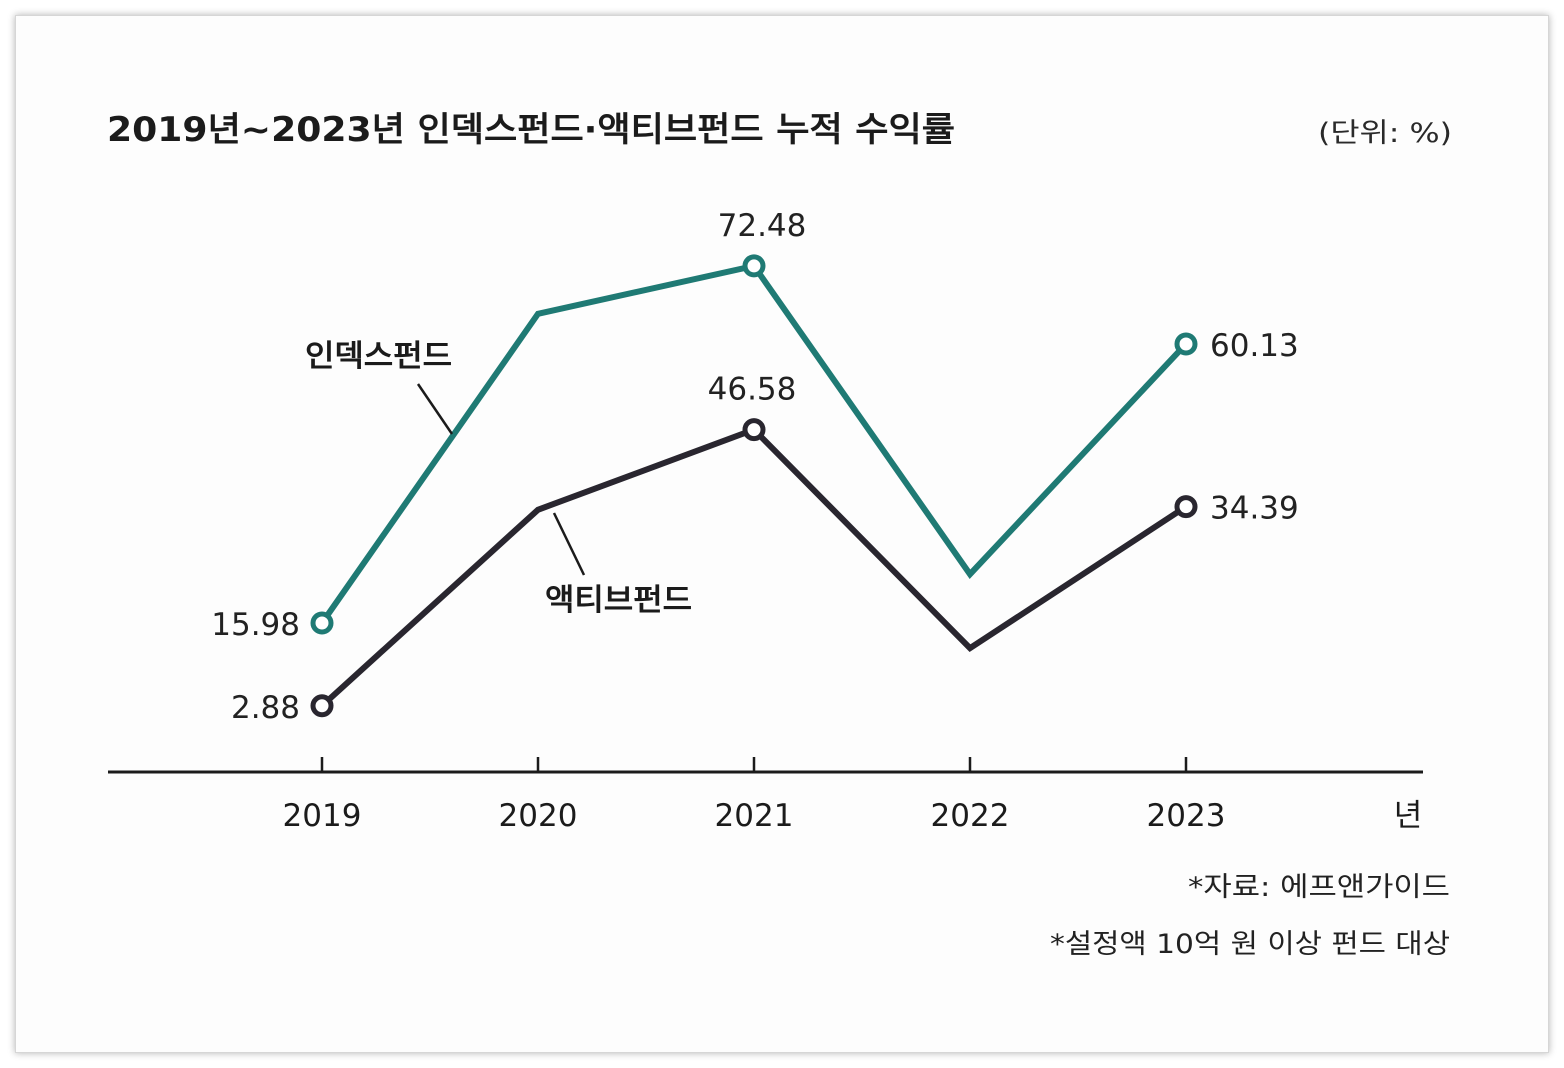  What do you see at coordinates (1186, 344) in the screenshot?
I see `index-fund-marker-2023` at bounding box center [1186, 344].